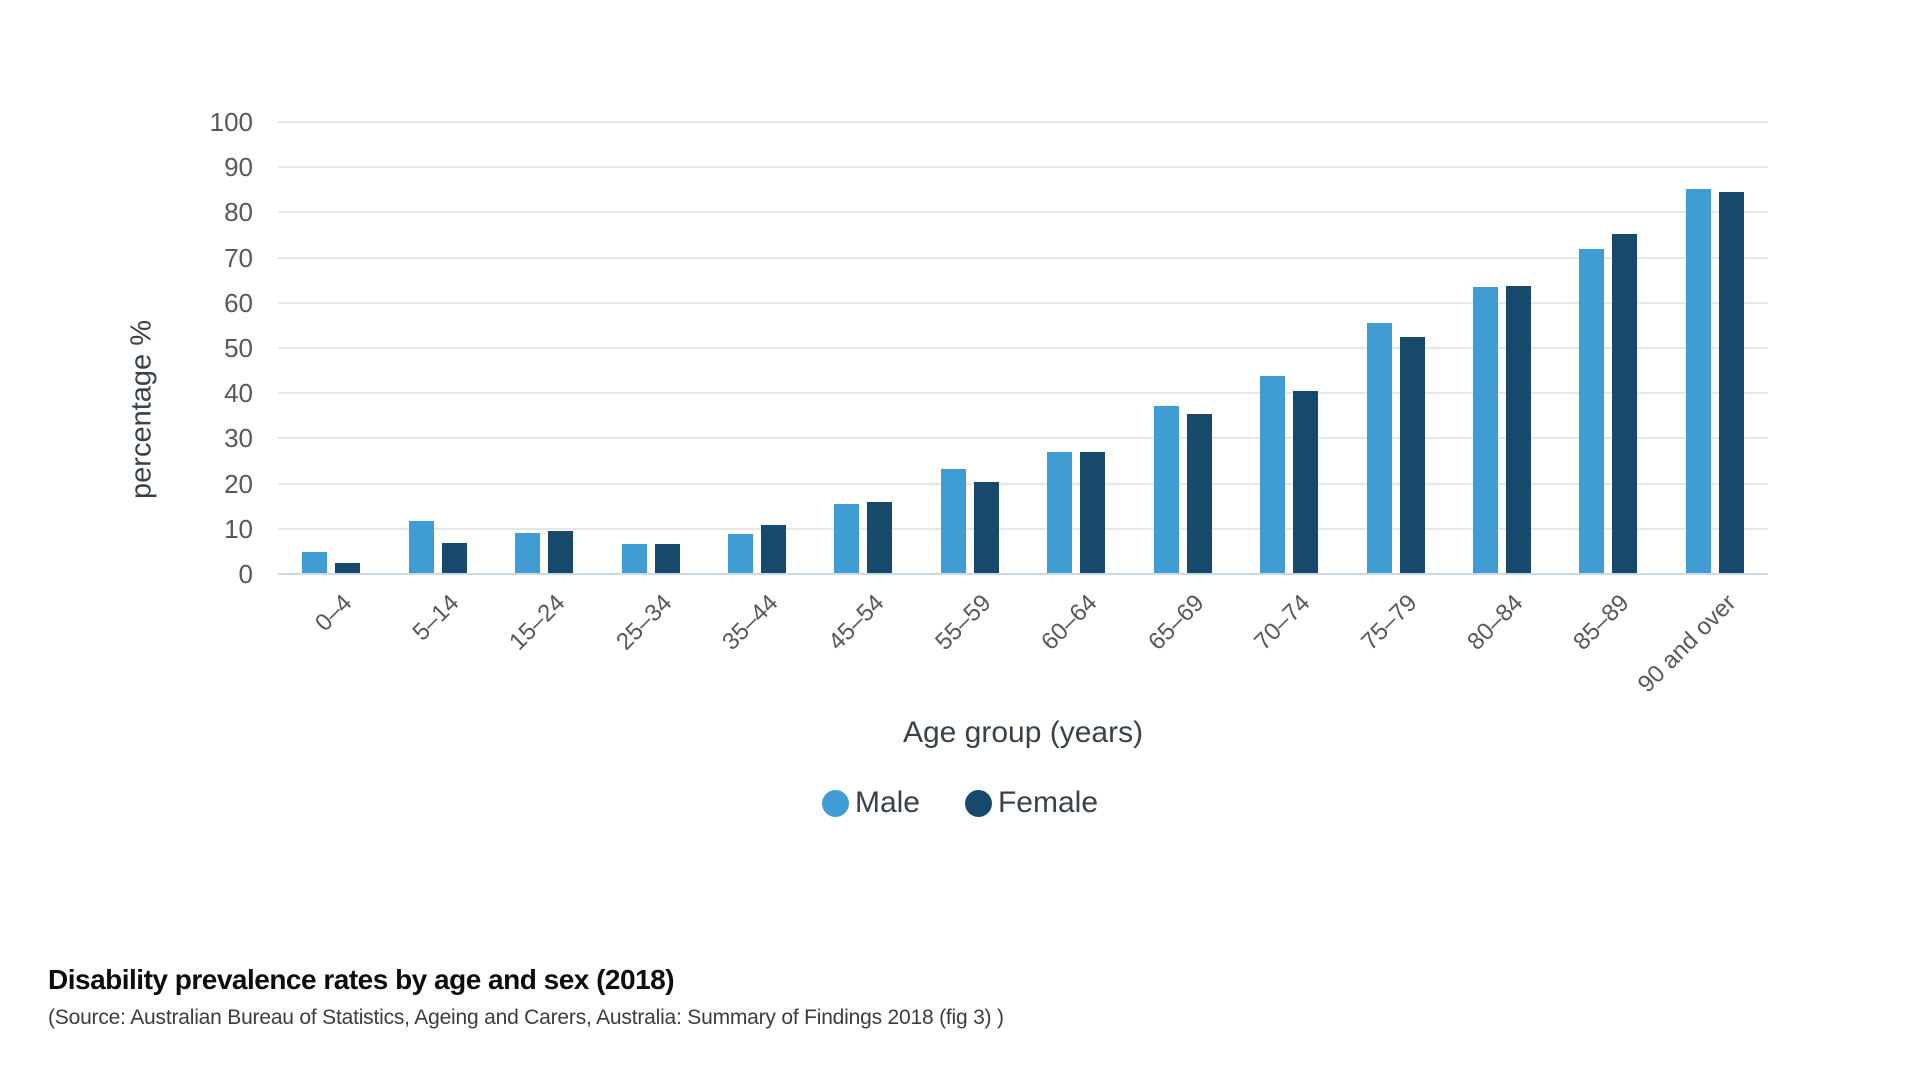 Image resolution: width=1920 pixels, height=1080 pixels. Describe the element at coordinates (750, 622) in the screenshot. I see `x-category-label-5: 35–44` at that location.